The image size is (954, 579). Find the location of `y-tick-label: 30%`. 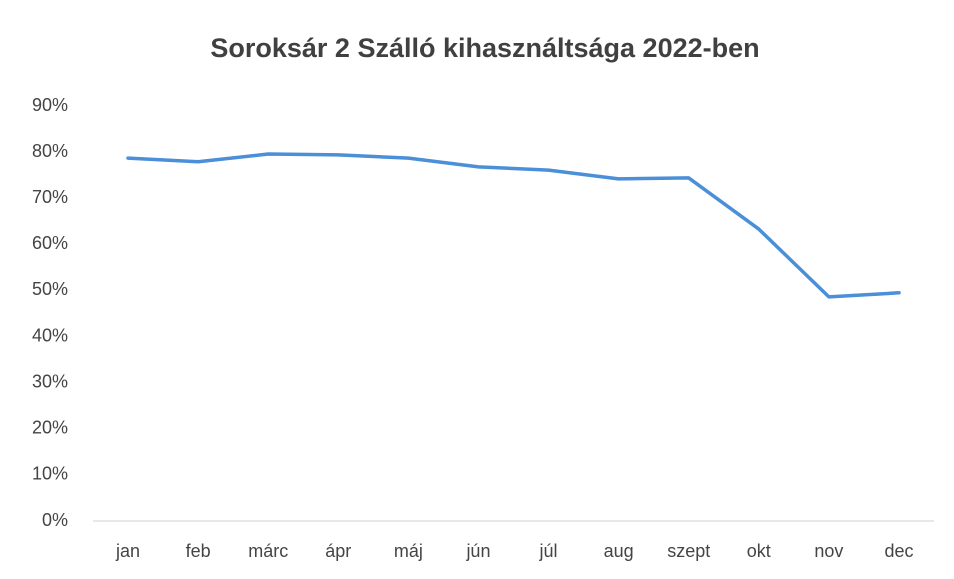

y-tick-label: 30% is located at coordinates (50, 381).